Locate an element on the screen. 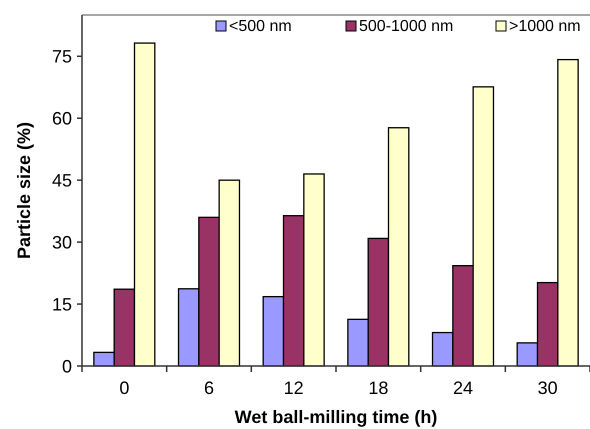 The image size is (590, 429). x-tick-label: 30 is located at coordinates (548, 388).